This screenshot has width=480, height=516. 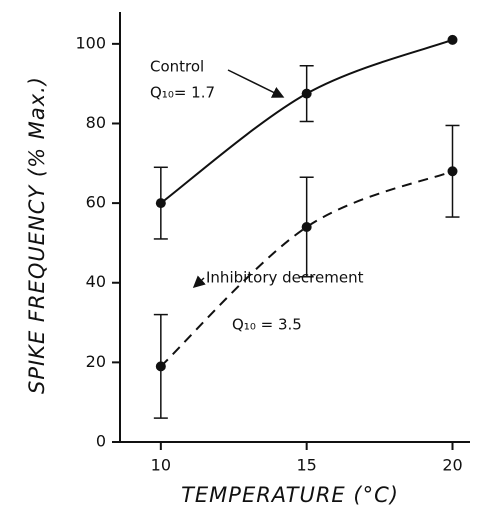 What do you see at coordinates (285, 278) in the screenshot?
I see `series-label: Inhibitory decrement` at bounding box center [285, 278].